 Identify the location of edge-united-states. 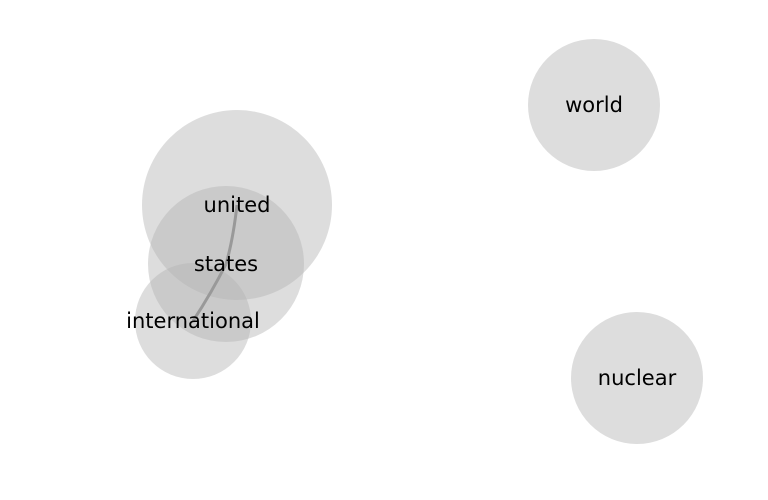
(231, 234).